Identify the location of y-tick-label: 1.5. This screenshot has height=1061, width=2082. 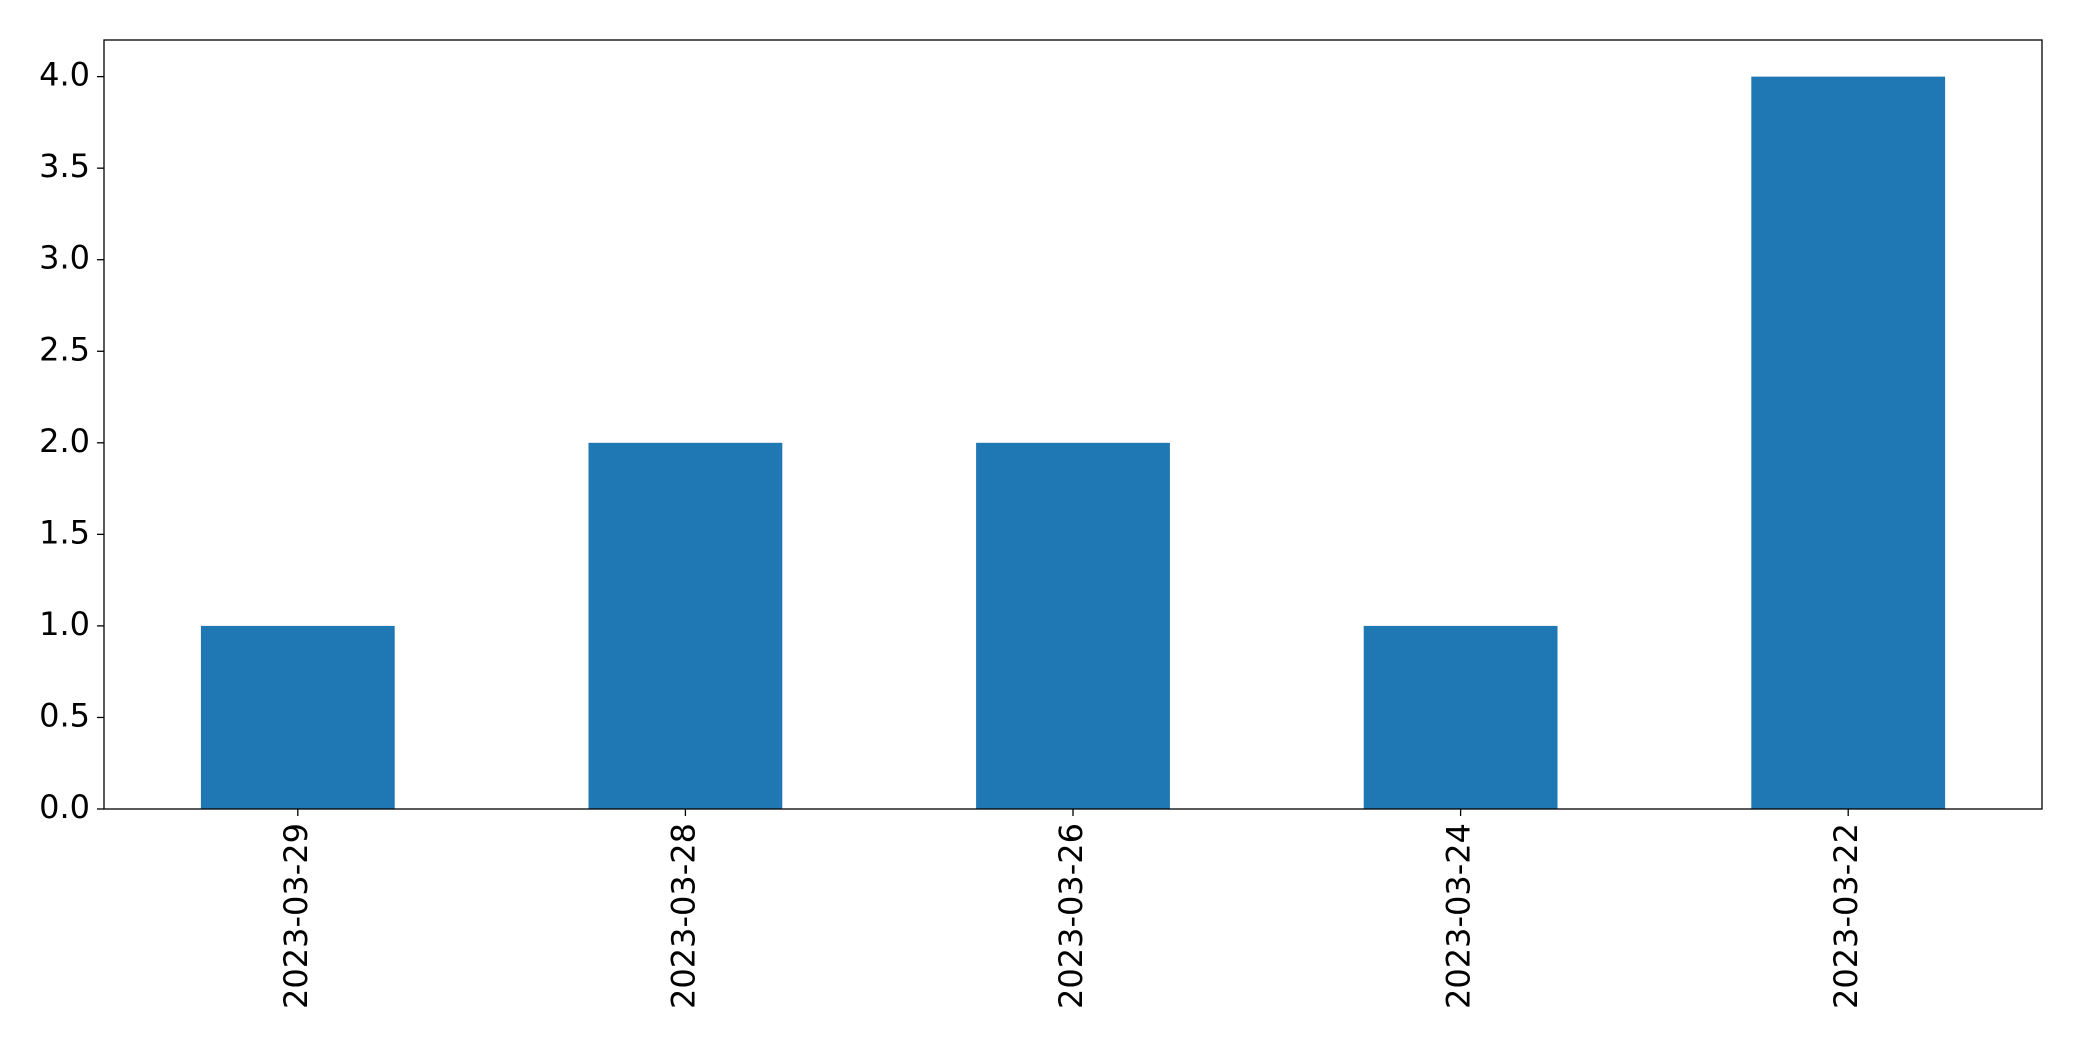
(64, 532).